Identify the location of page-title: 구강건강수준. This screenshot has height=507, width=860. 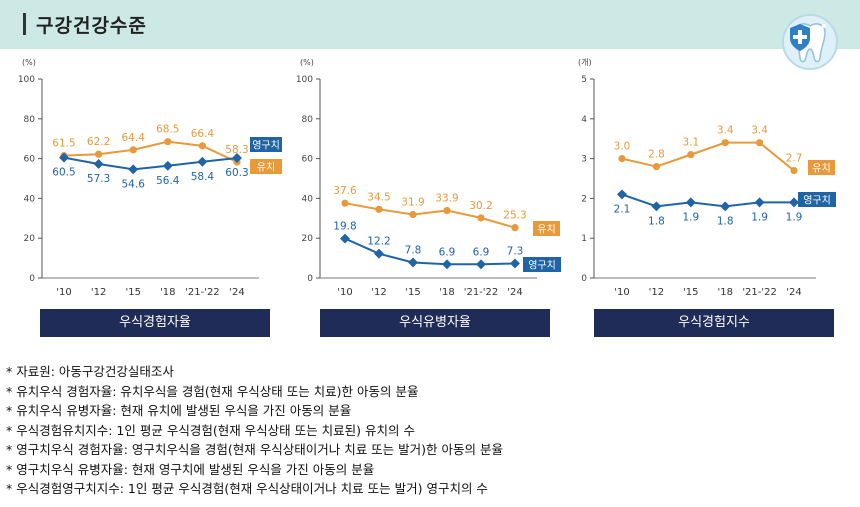
(91, 26).